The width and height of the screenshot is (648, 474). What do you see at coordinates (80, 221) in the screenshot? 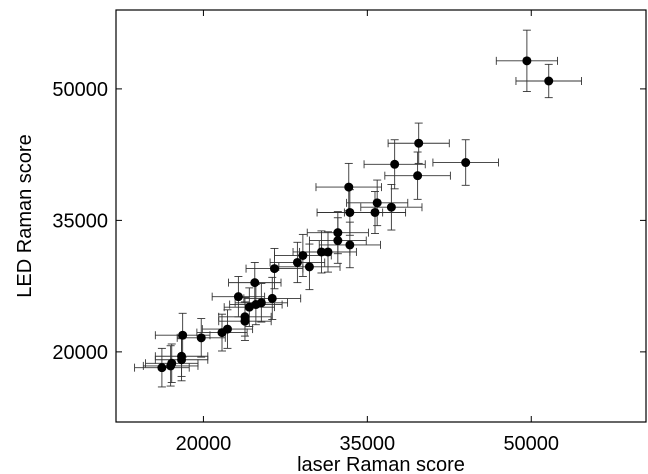
I see `y-tick-label: 35000` at bounding box center [80, 221].